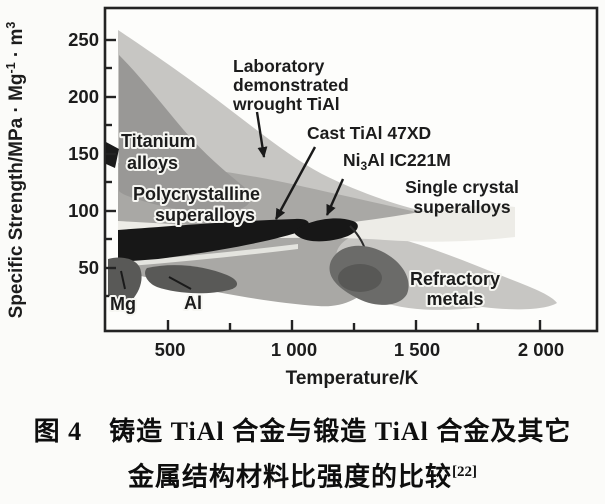  Describe the element at coordinates (455, 279) in the screenshot. I see `label-refractory-line1: Refractory` at that location.